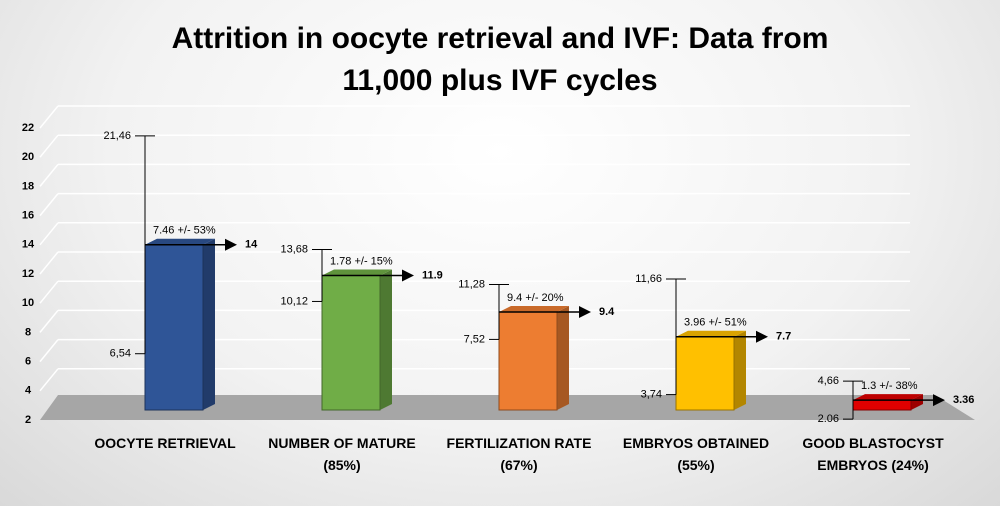 Image resolution: width=1000 pixels, height=506 pixels. Describe the element at coordinates (28, 303) in the screenshot. I see `y-tick-label: 10` at that location.